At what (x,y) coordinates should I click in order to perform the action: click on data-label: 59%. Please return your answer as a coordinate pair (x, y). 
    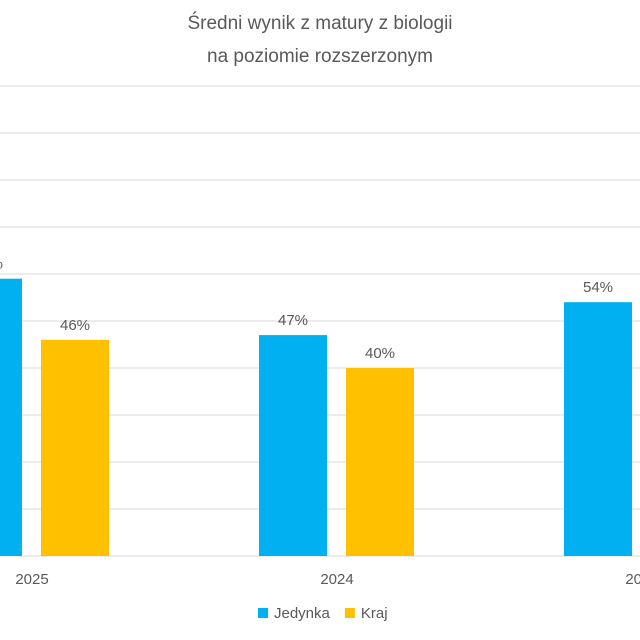
    Looking at the image, I should click on (1, 264).